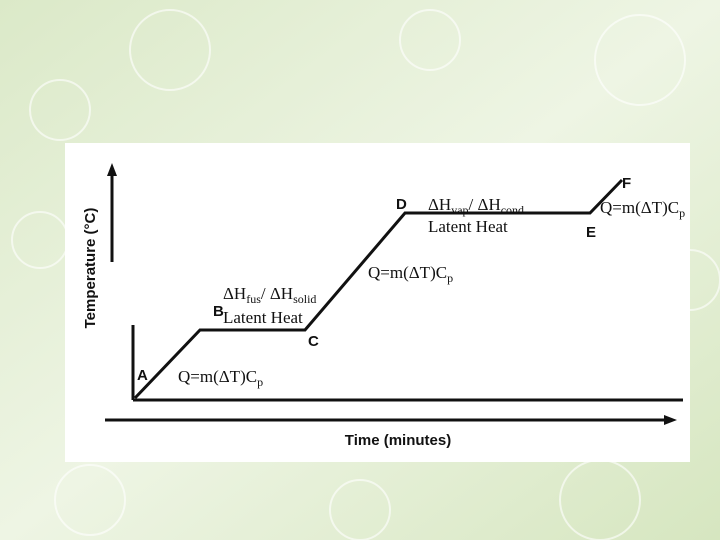  I want to click on annotation: ΔHfus/ ΔHsolid, so click(269, 295).